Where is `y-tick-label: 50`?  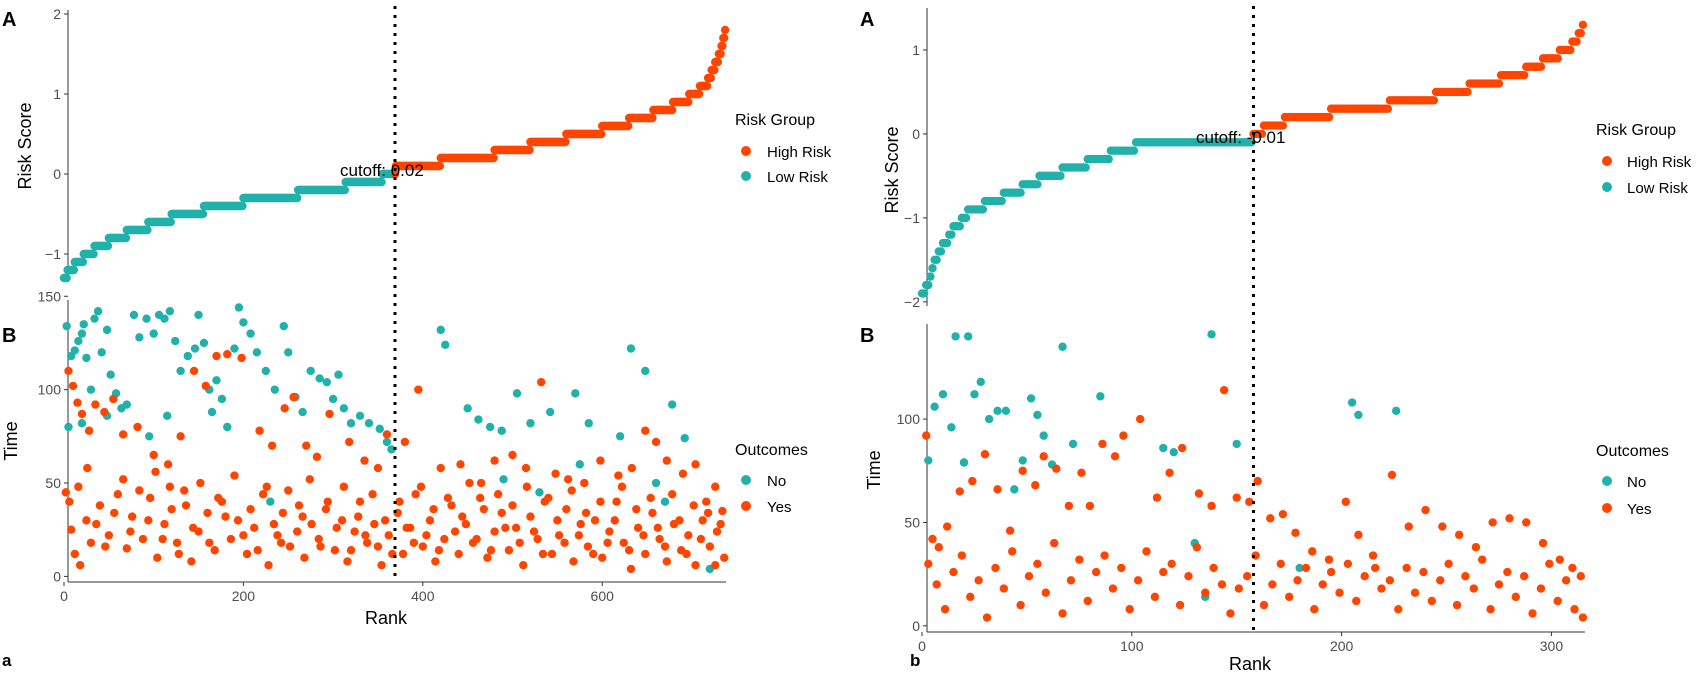 y-tick-label: 50 is located at coordinates (53, 483).